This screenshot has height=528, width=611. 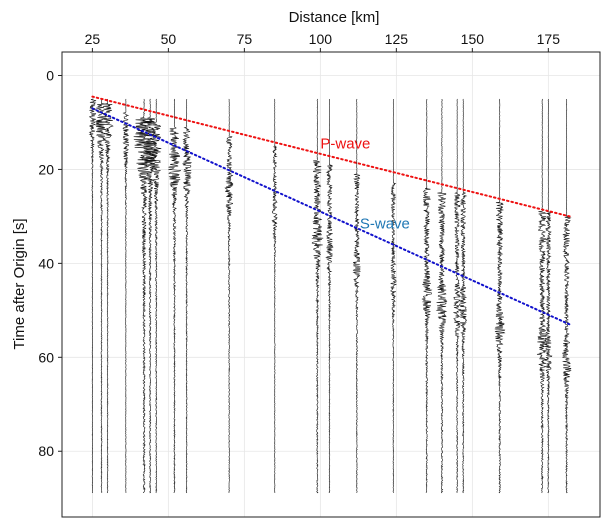 I want to click on annotation-label: S-wave, so click(x=385, y=223).